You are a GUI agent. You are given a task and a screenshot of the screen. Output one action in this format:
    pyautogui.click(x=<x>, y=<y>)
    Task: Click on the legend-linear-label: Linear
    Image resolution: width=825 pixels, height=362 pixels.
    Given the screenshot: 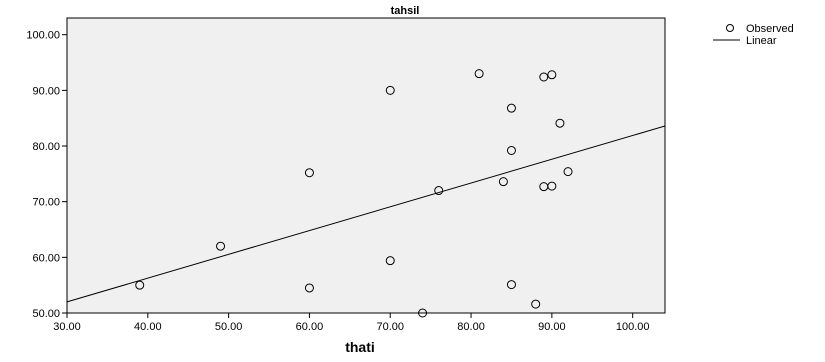 What is the action you would take?
    pyautogui.click(x=761, y=41)
    